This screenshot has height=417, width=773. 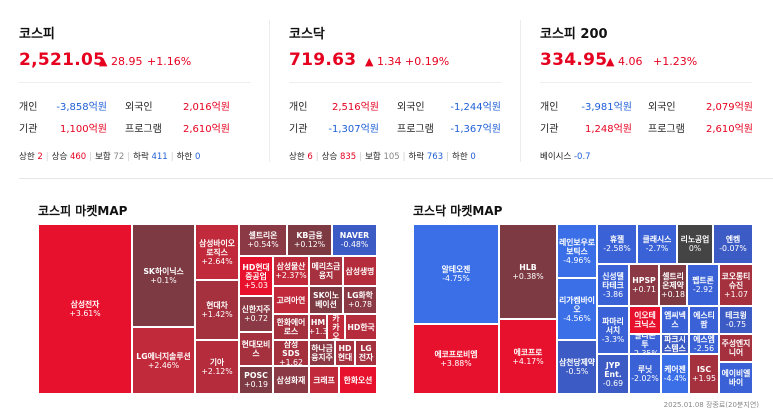 I want to click on tile-change: +3.88%, so click(x=456, y=363).